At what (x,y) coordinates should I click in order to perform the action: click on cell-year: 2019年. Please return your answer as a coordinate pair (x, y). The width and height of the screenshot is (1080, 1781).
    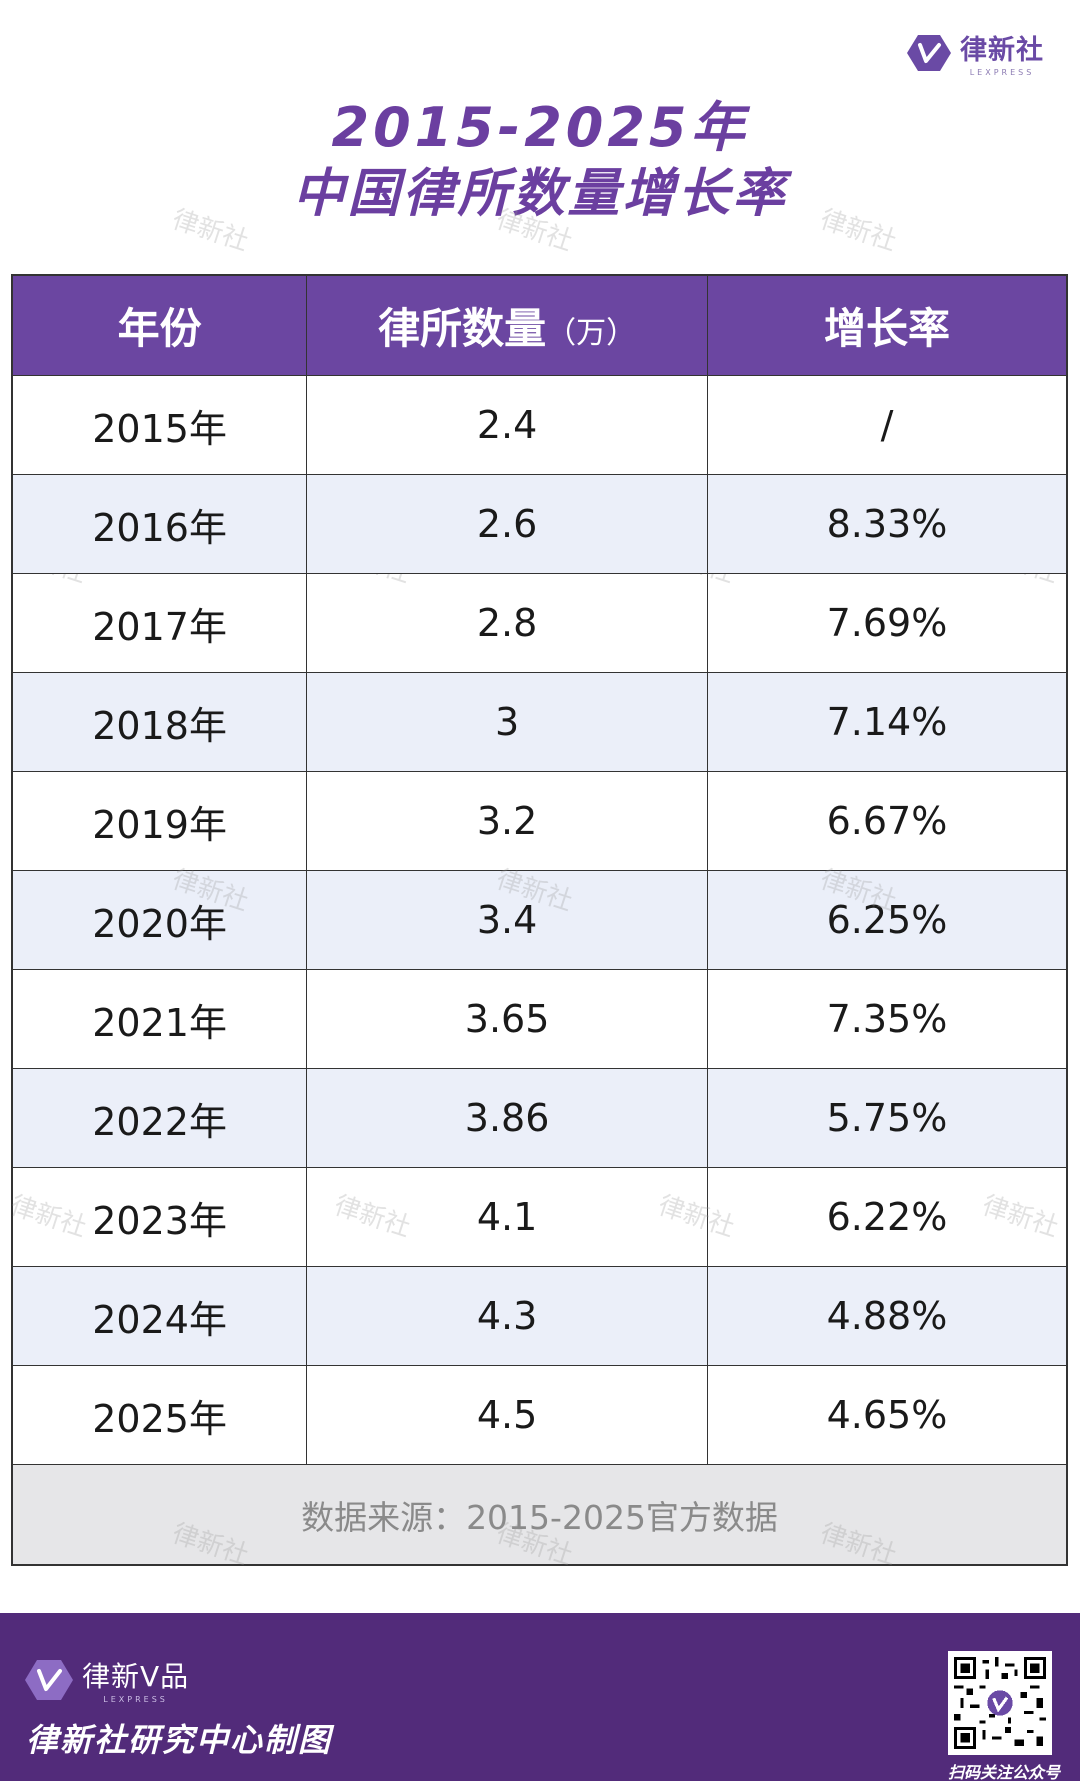
    Looking at the image, I should click on (159, 821).